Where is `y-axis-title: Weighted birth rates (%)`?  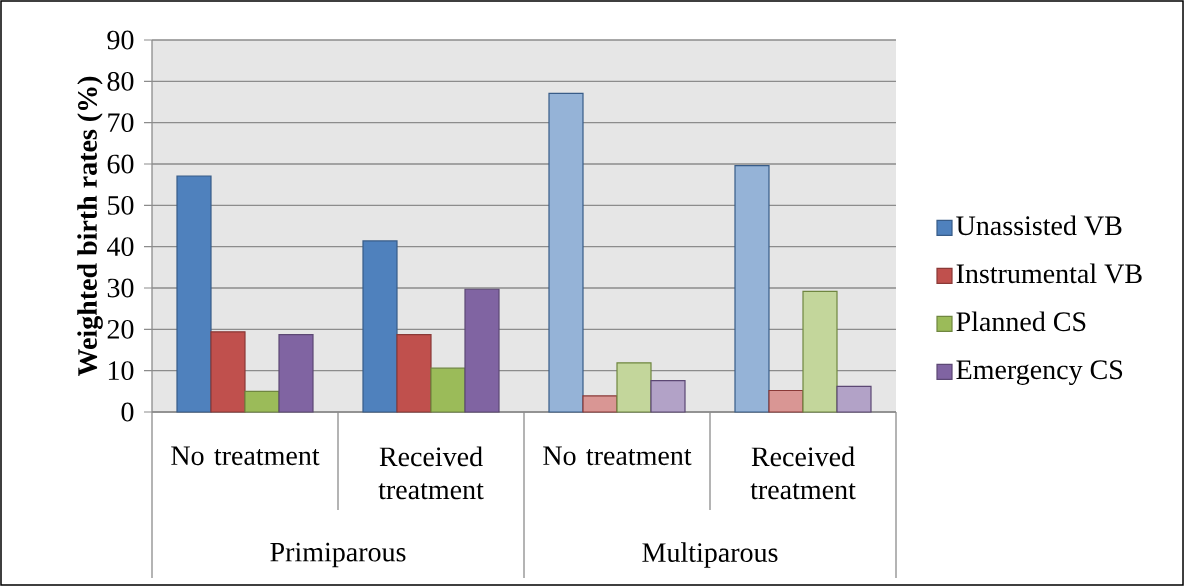
y-axis-title: Weighted birth rates (%) is located at coordinates (90, 226).